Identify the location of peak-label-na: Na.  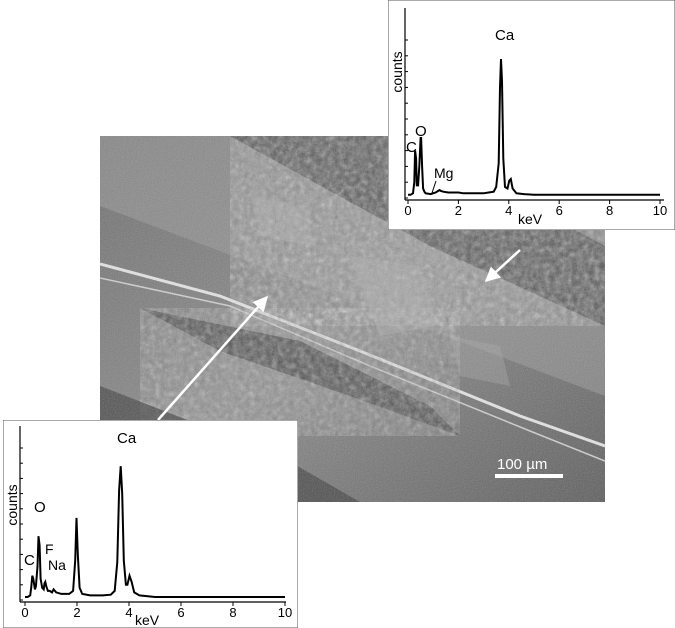
(57, 565).